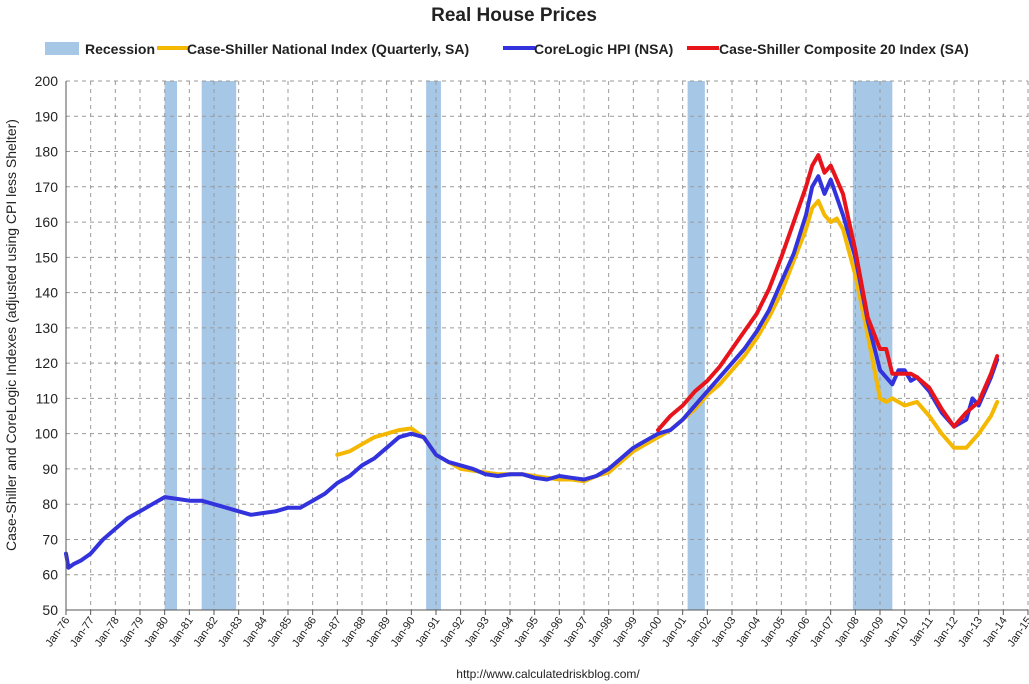 The height and width of the screenshot is (684, 1029). I want to click on x-tick-label: Jan-78, so click(107, 632).